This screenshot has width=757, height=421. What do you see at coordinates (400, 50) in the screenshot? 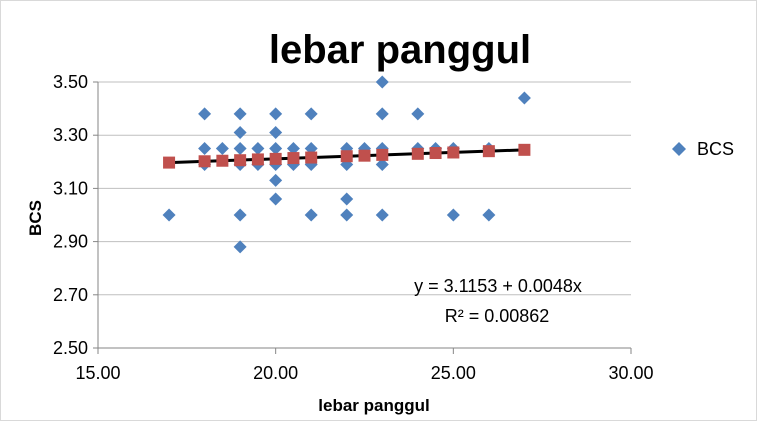
I see `chart-title: lebar panggul` at bounding box center [400, 50].